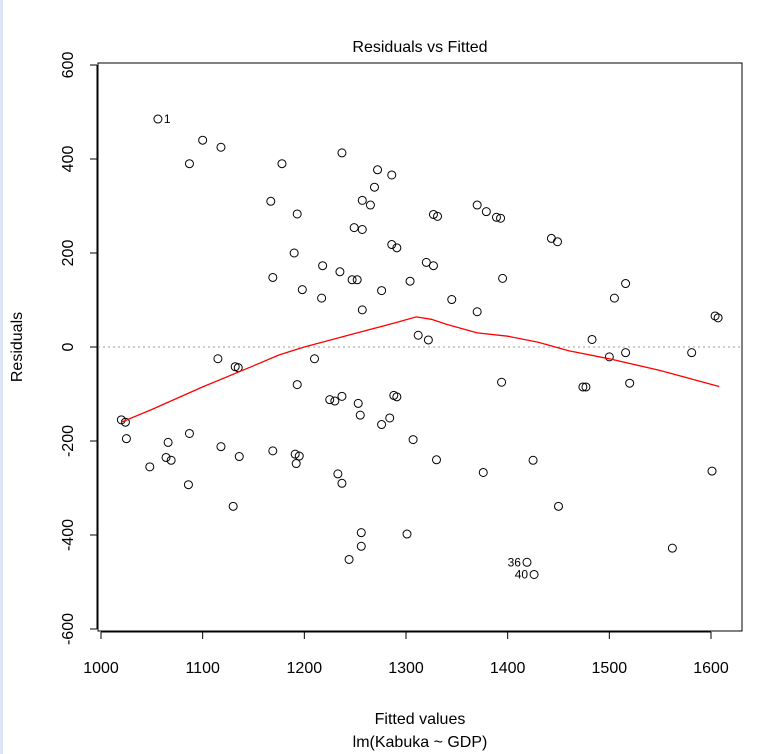 This screenshot has height=754, width=780. I want to click on point-label: 40, so click(522, 574).